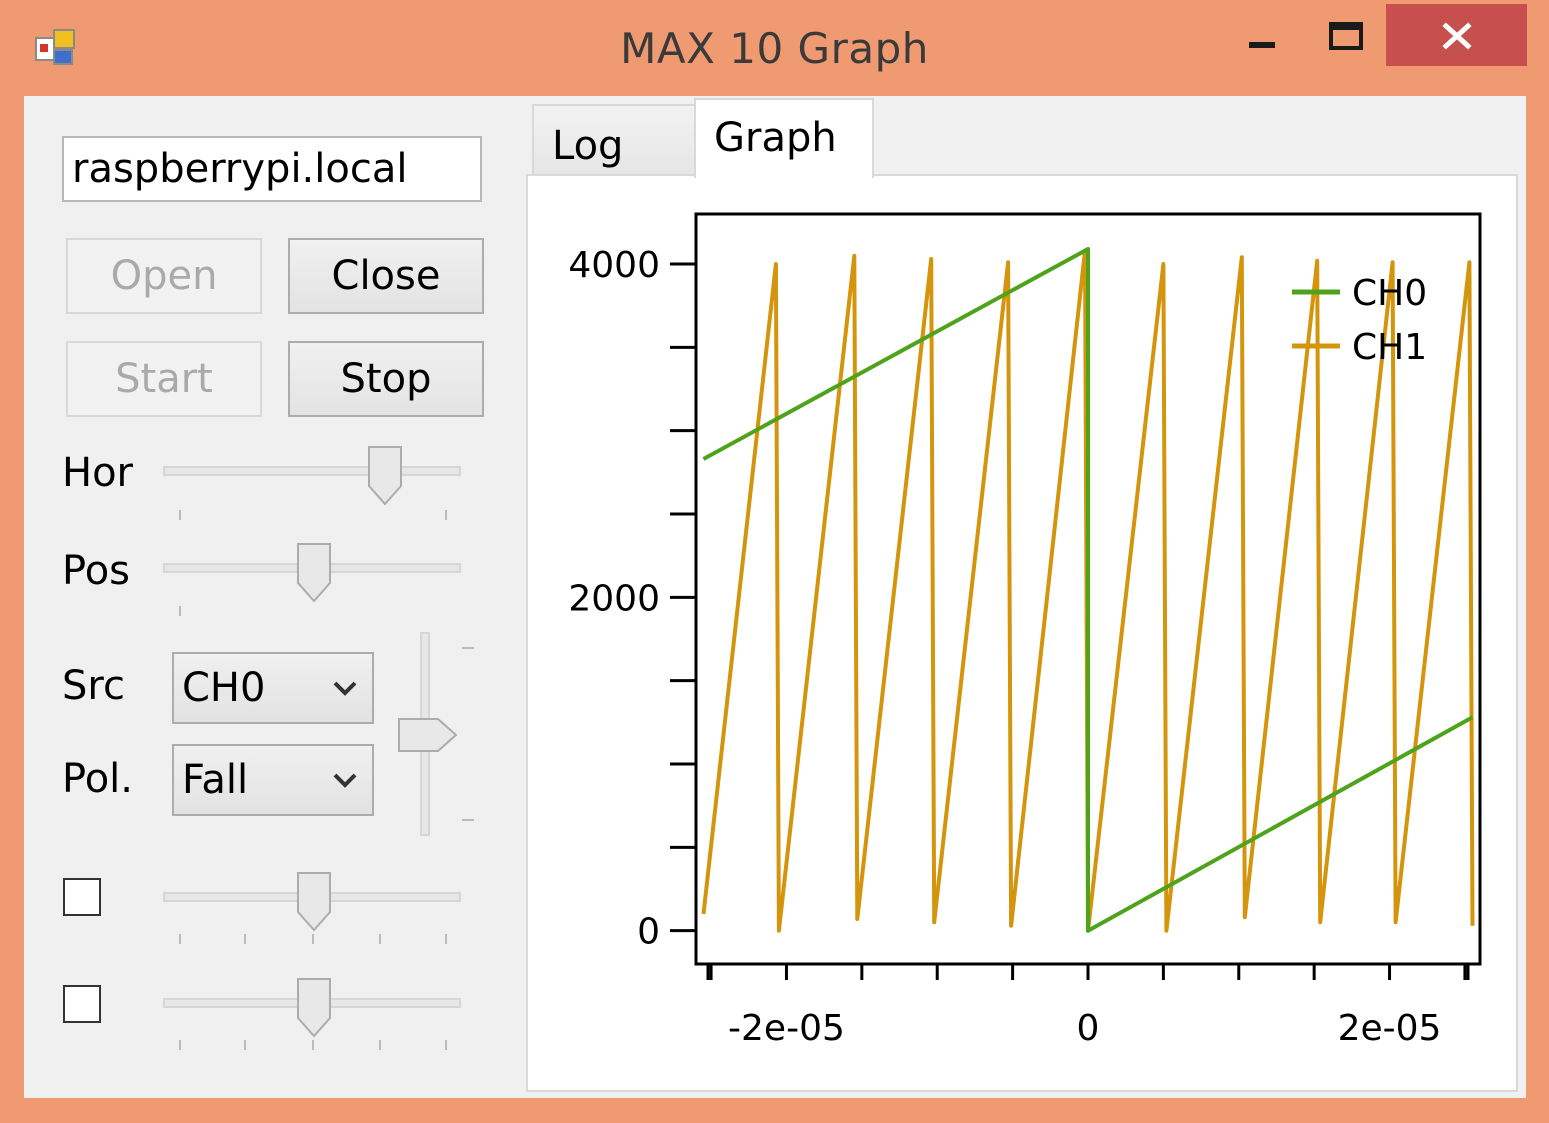 The width and height of the screenshot is (1549, 1123). Describe the element at coordinates (614, 265) in the screenshot. I see `y-tick-label: 4000` at that location.